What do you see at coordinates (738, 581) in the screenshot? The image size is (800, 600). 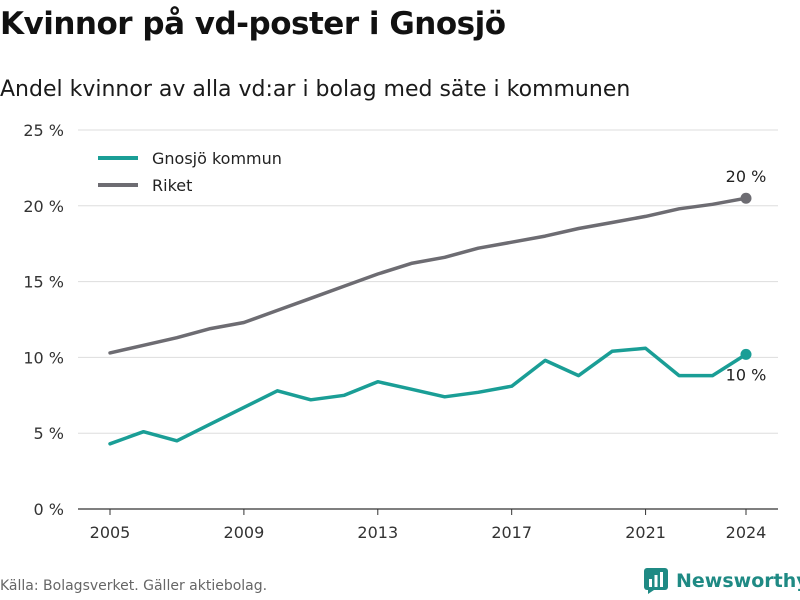 I see `brand-name: Newsworthy` at bounding box center [738, 581].